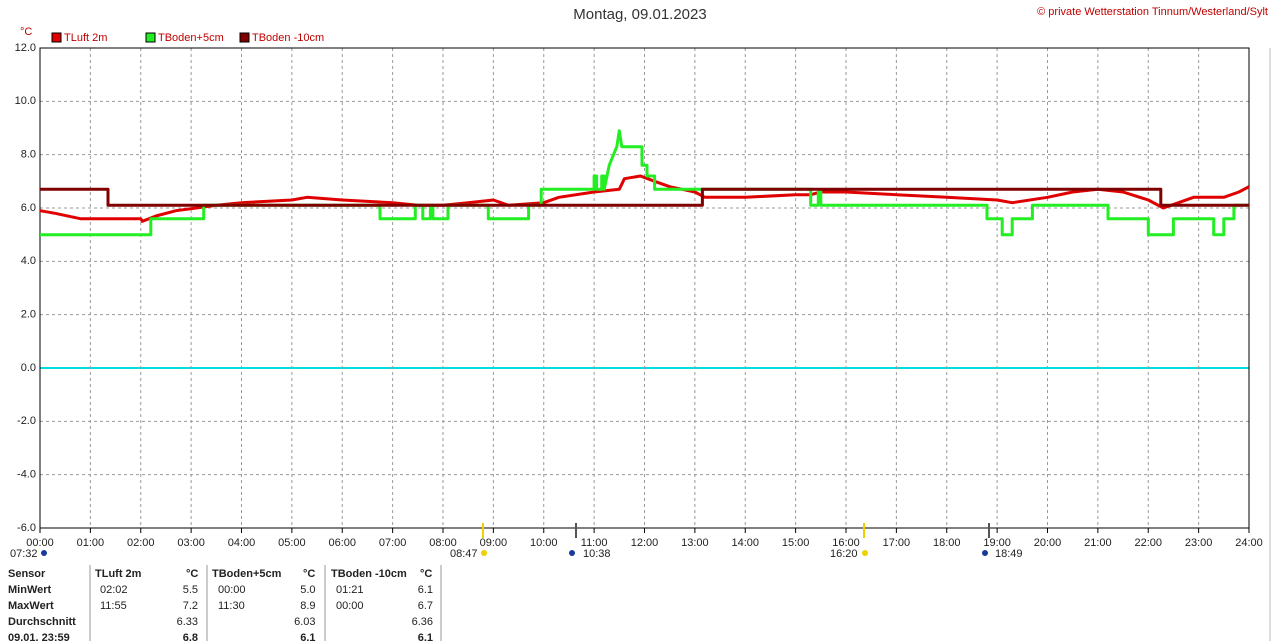  Describe the element at coordinates (846, 543) in the screenshot. I see `x-tick-label: 16:00` at that location.